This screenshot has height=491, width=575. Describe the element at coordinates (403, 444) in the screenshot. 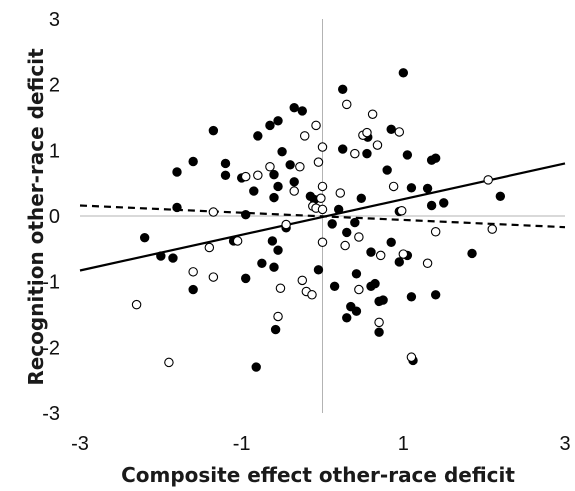

I see `x-tick-label: 1` at that location.